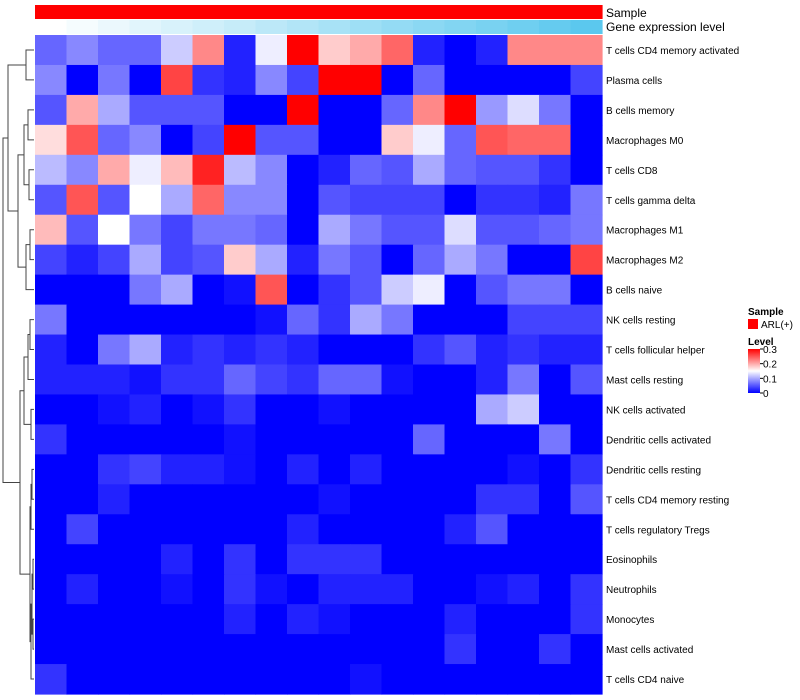 The image size is (800, 700). I want to click on legend-ticks: 0.3 0.2 0.1 0, so click(768, 372).